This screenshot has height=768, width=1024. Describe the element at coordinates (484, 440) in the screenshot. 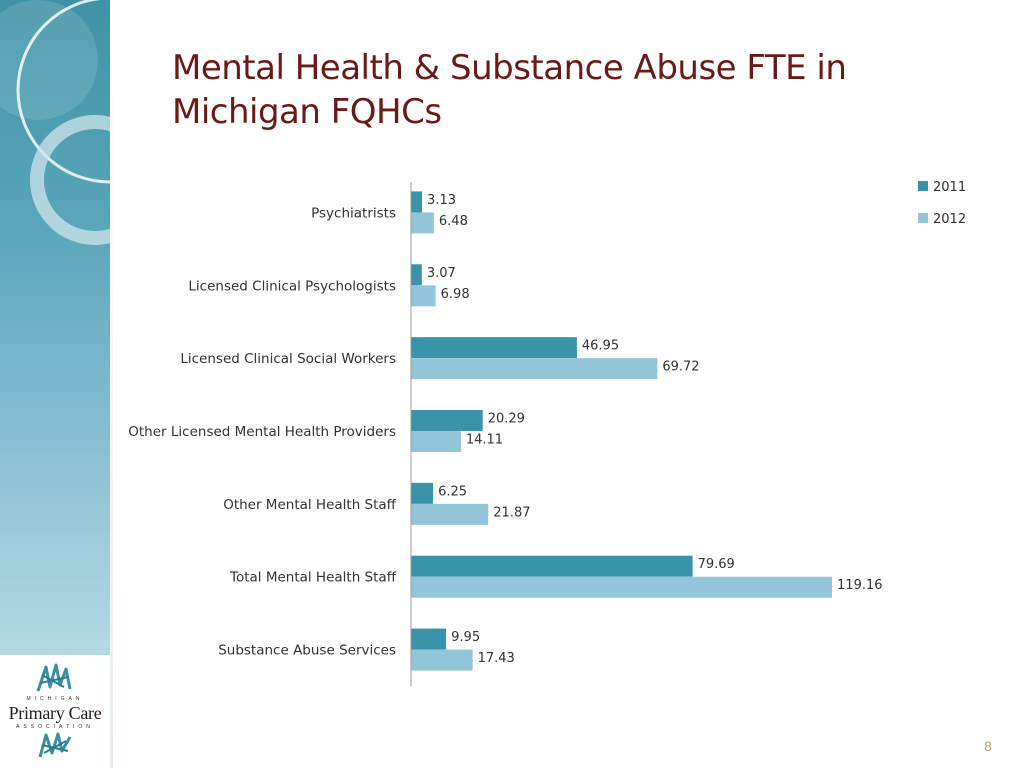

I see `value-label: 14.11` at that location.